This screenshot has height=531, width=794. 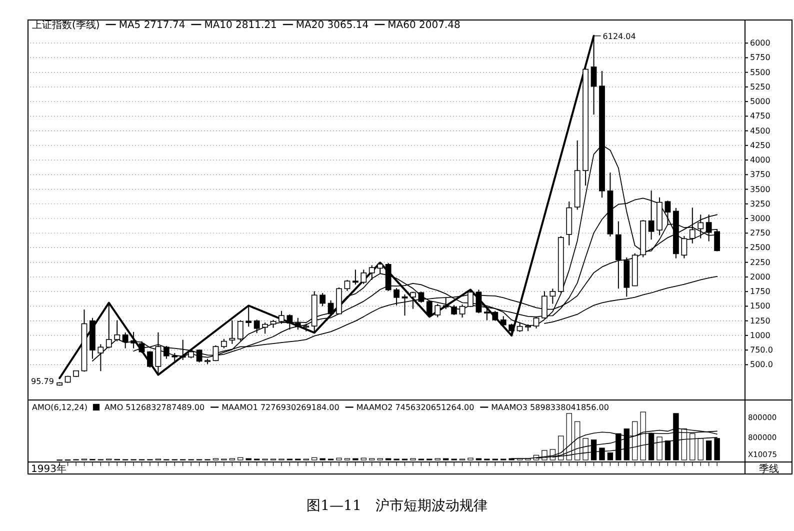 What do you see at coordinates (281, 407) in the screenshot?
I see `legend-label: MAAMO1 7276930269184.00` at bounding box center [281, 407].